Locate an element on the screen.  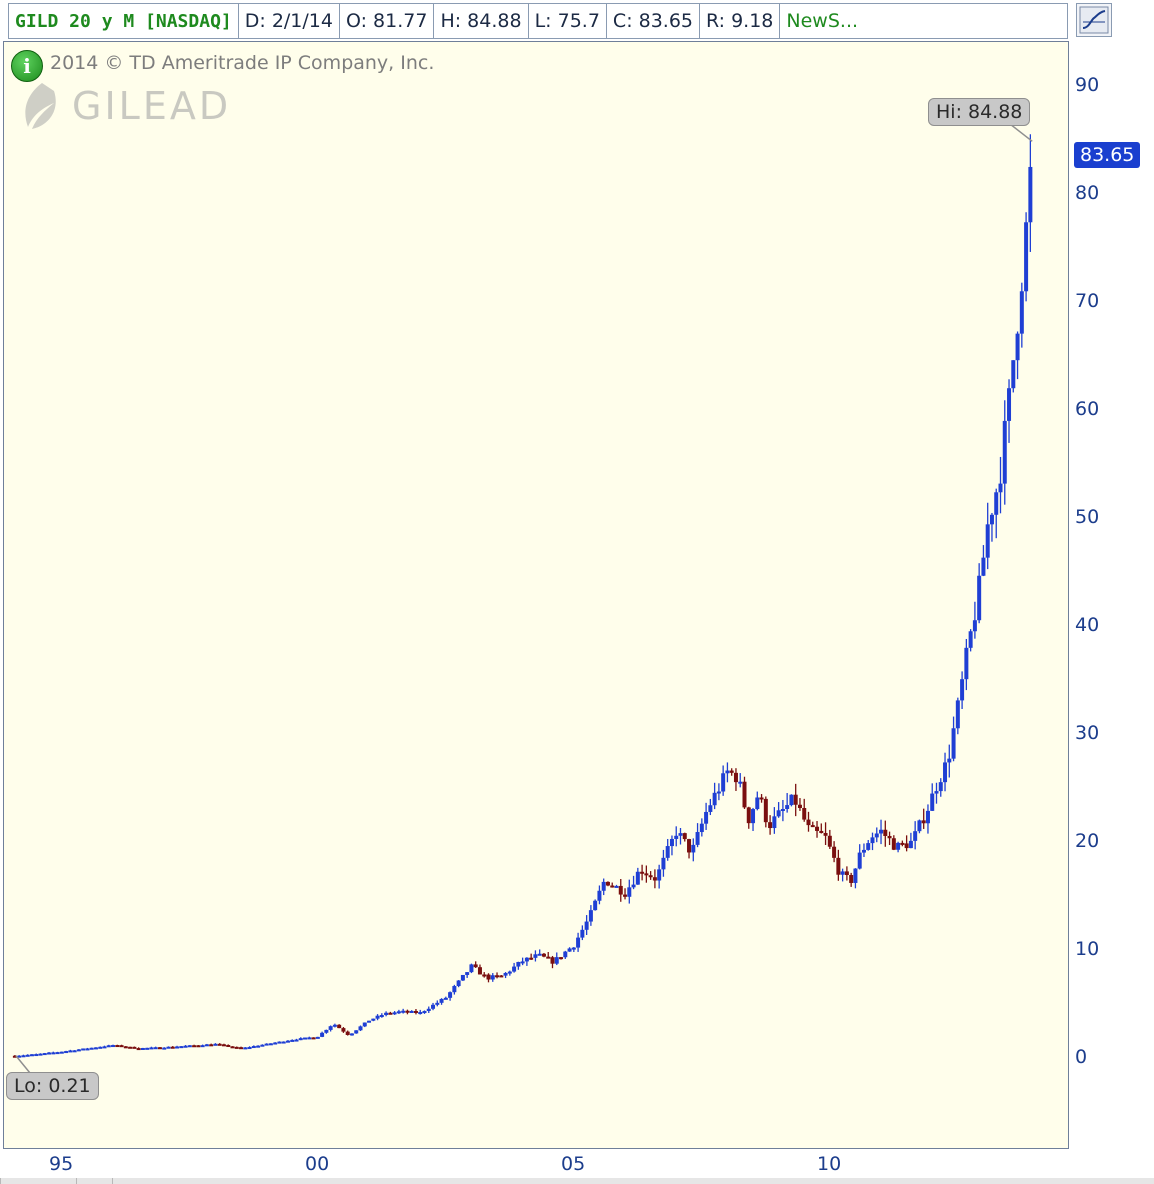
high-pointer is located at coordinates (1021, 132).